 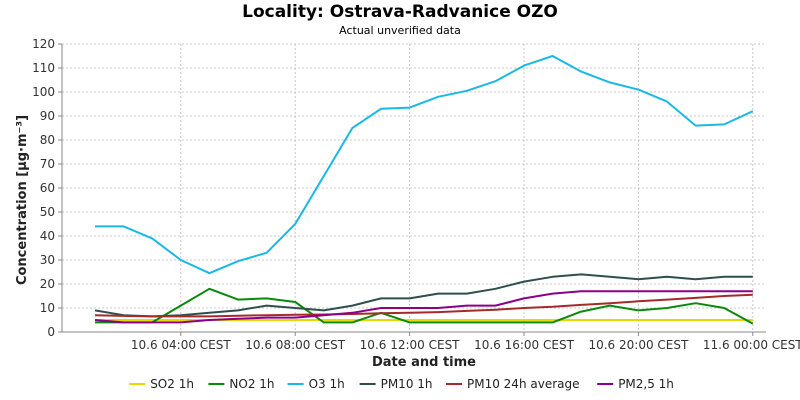 What do you see at coordinates (327, 384) in the screenshot?
I see `legend-label: O3 1h` at bounding box center [327, 384].